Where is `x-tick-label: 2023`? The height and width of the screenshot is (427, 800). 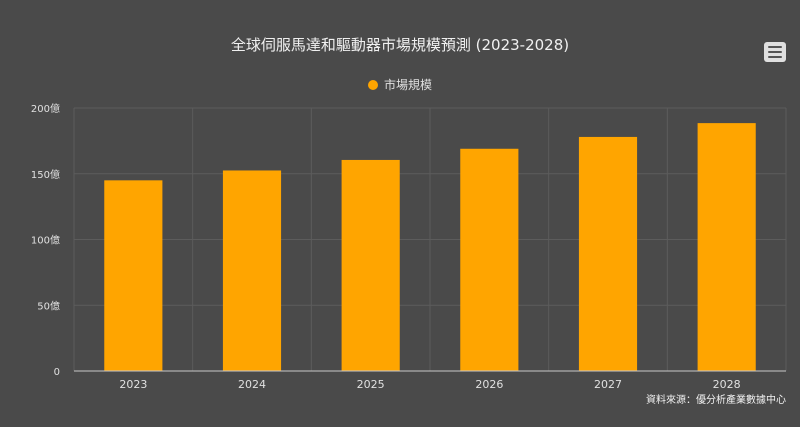
x-tick-label: 2023 is located at coordinates (133, 384).